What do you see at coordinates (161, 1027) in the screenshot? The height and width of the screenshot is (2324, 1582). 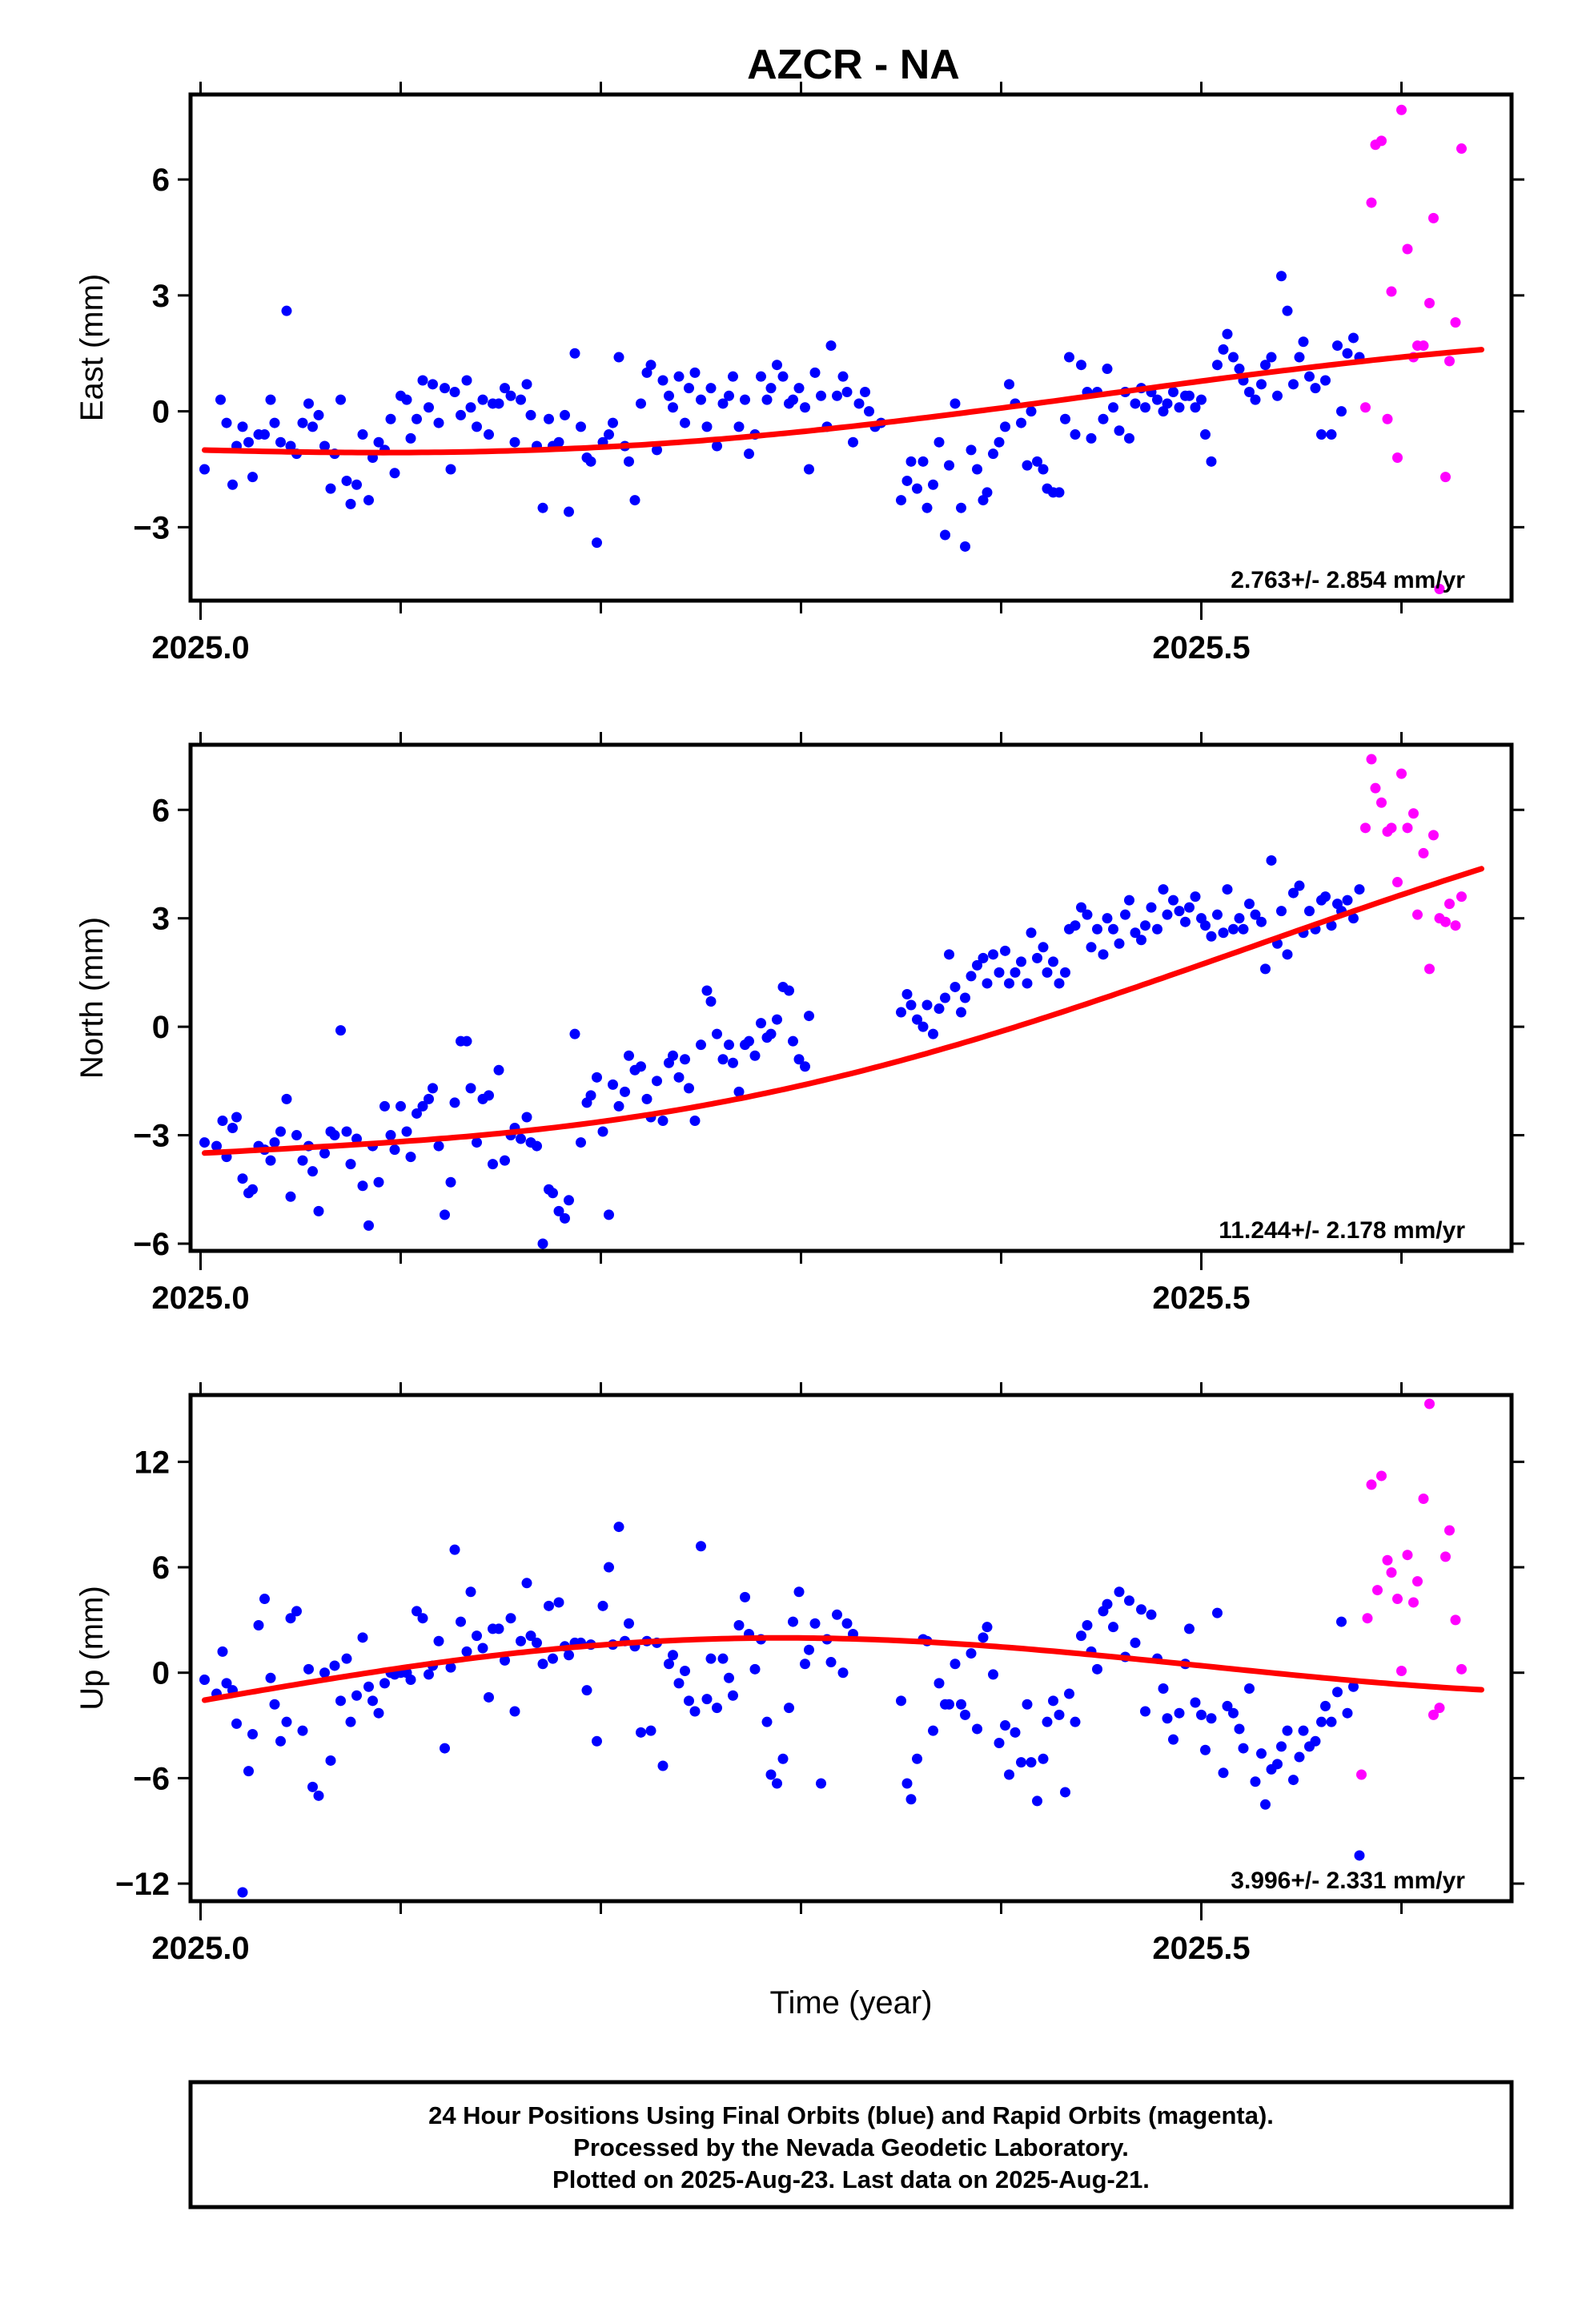 I see `north-ytick-label: 0` at bounding box center [161, 1027].